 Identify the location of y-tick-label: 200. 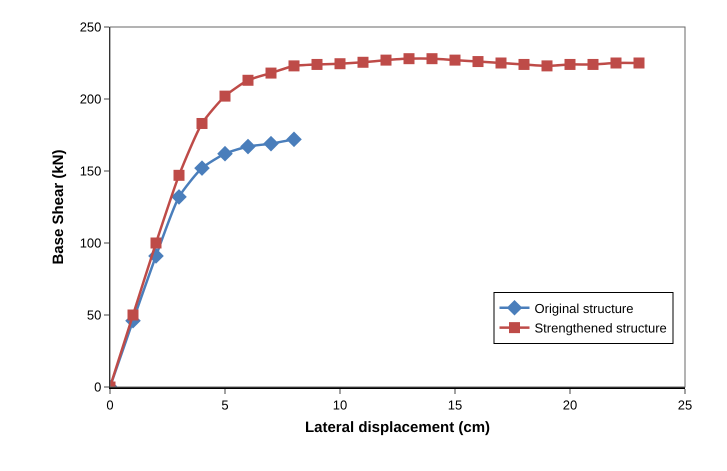
(91, 99).